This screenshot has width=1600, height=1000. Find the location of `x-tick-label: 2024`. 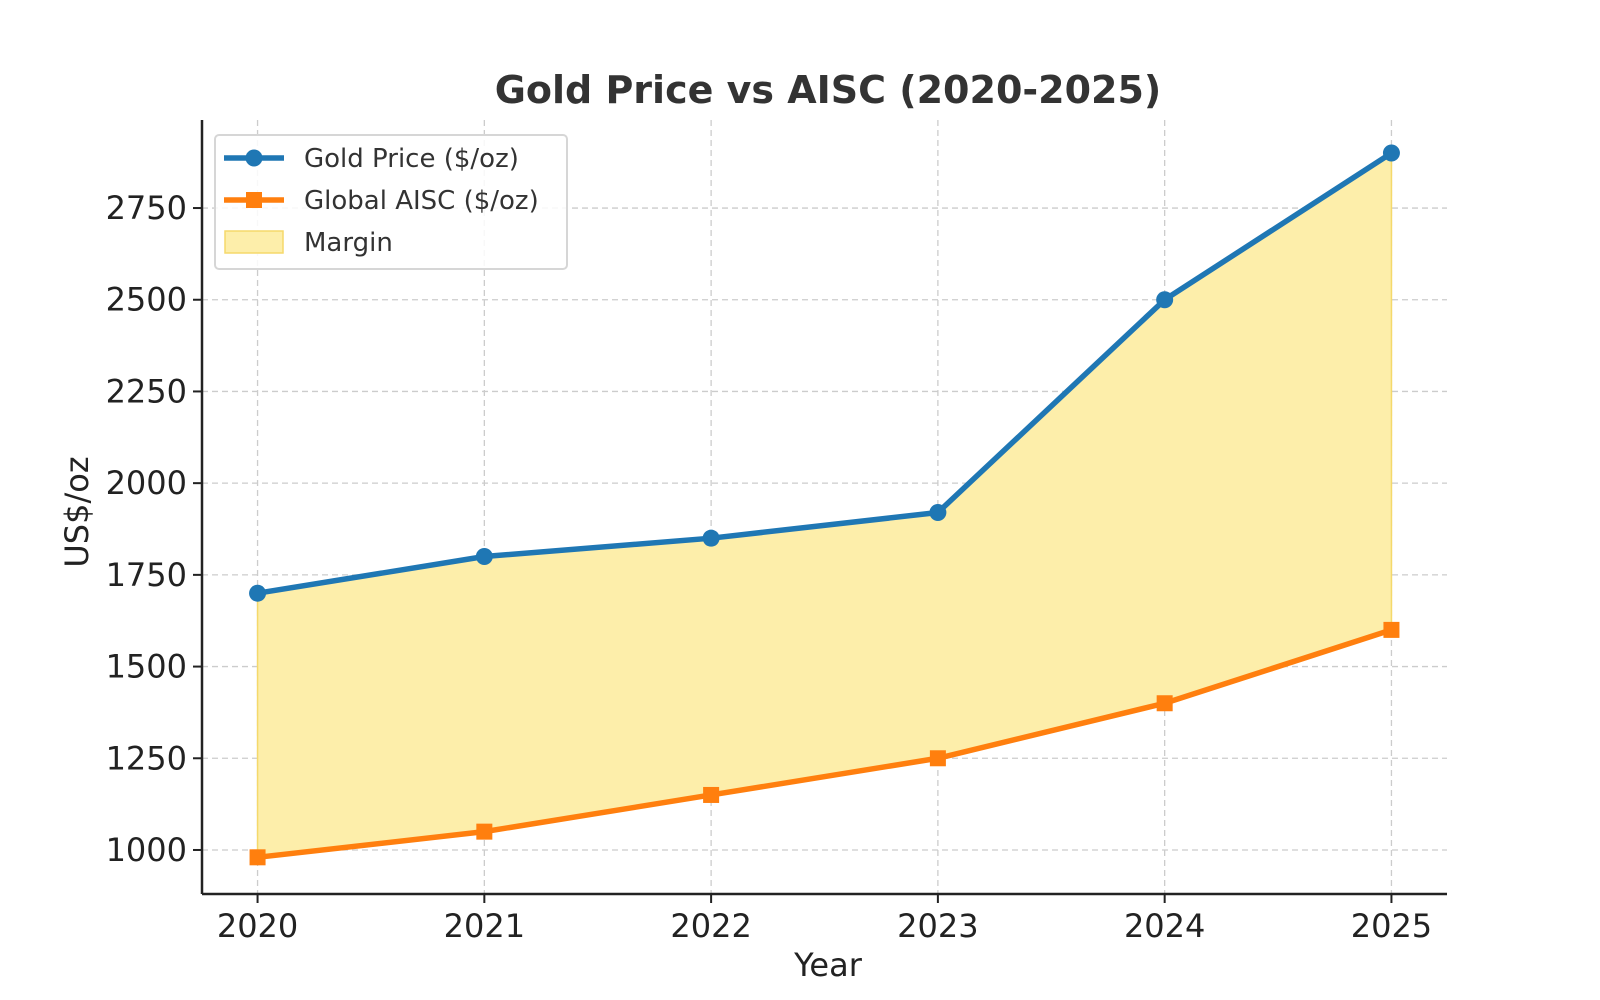

x-tick-label: 2024 is located at coordinates (1164, 926).